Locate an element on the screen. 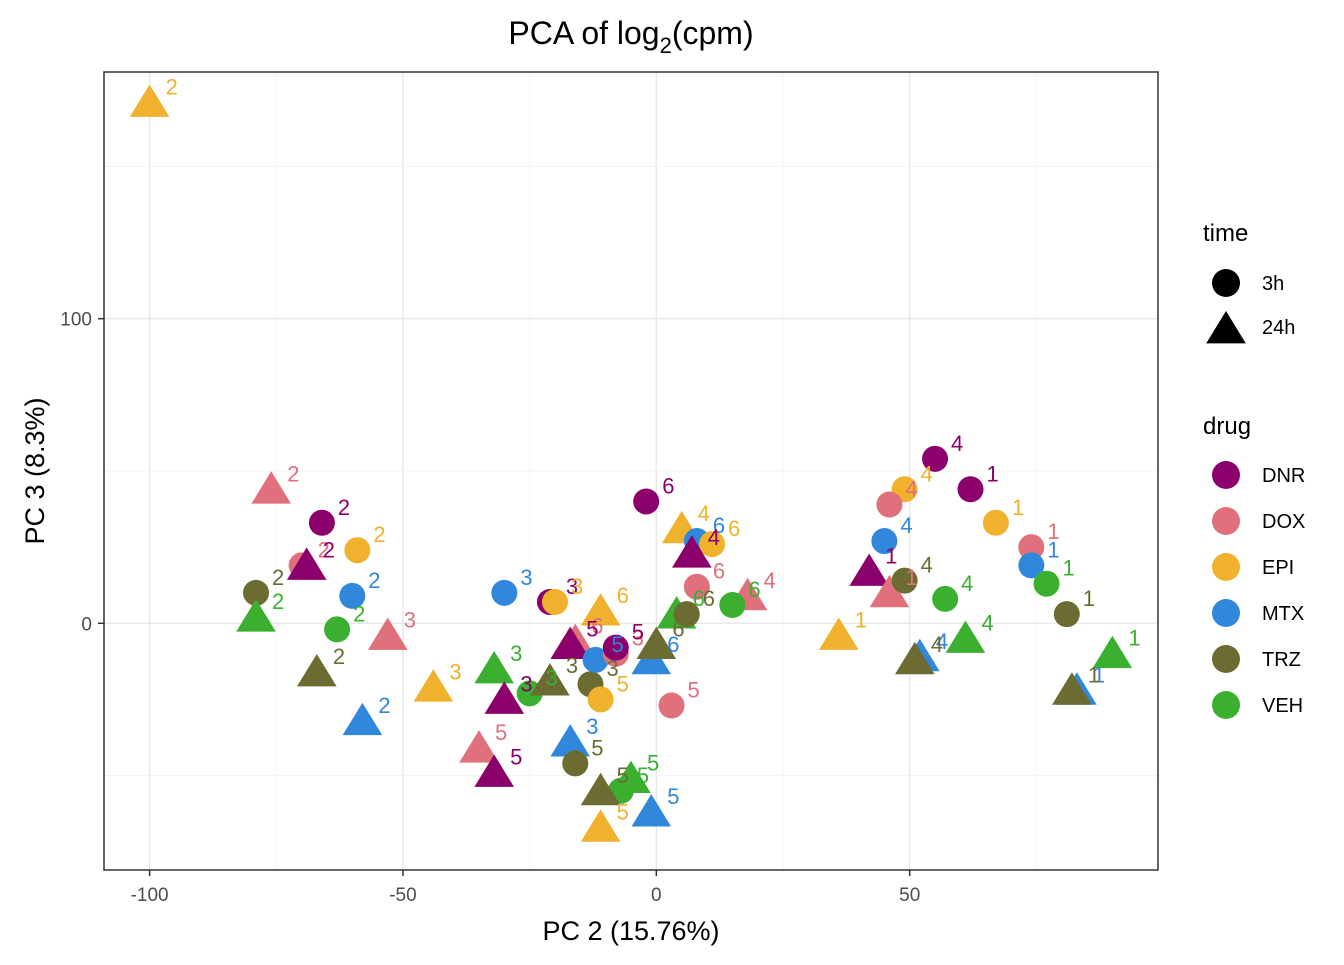 The image size is (1344, 965). legend-label-drug: TRZ is located at coordinates (1281, 660).